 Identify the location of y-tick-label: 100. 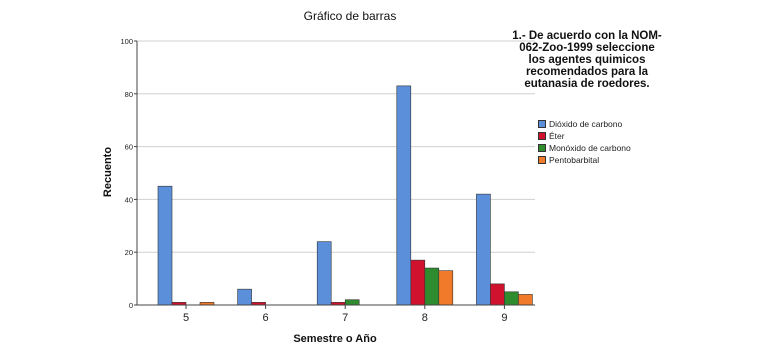
(126, 41).